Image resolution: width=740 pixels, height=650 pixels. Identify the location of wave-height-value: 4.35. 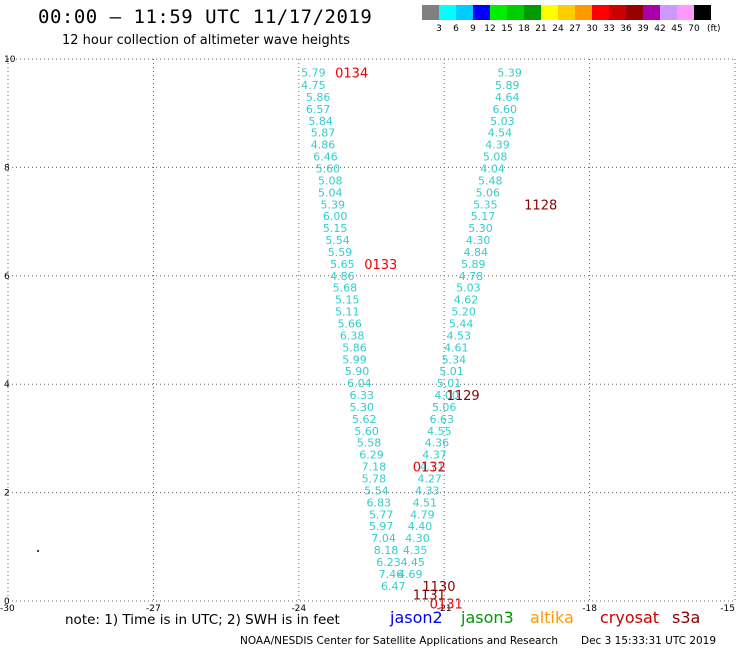
(415, 550).